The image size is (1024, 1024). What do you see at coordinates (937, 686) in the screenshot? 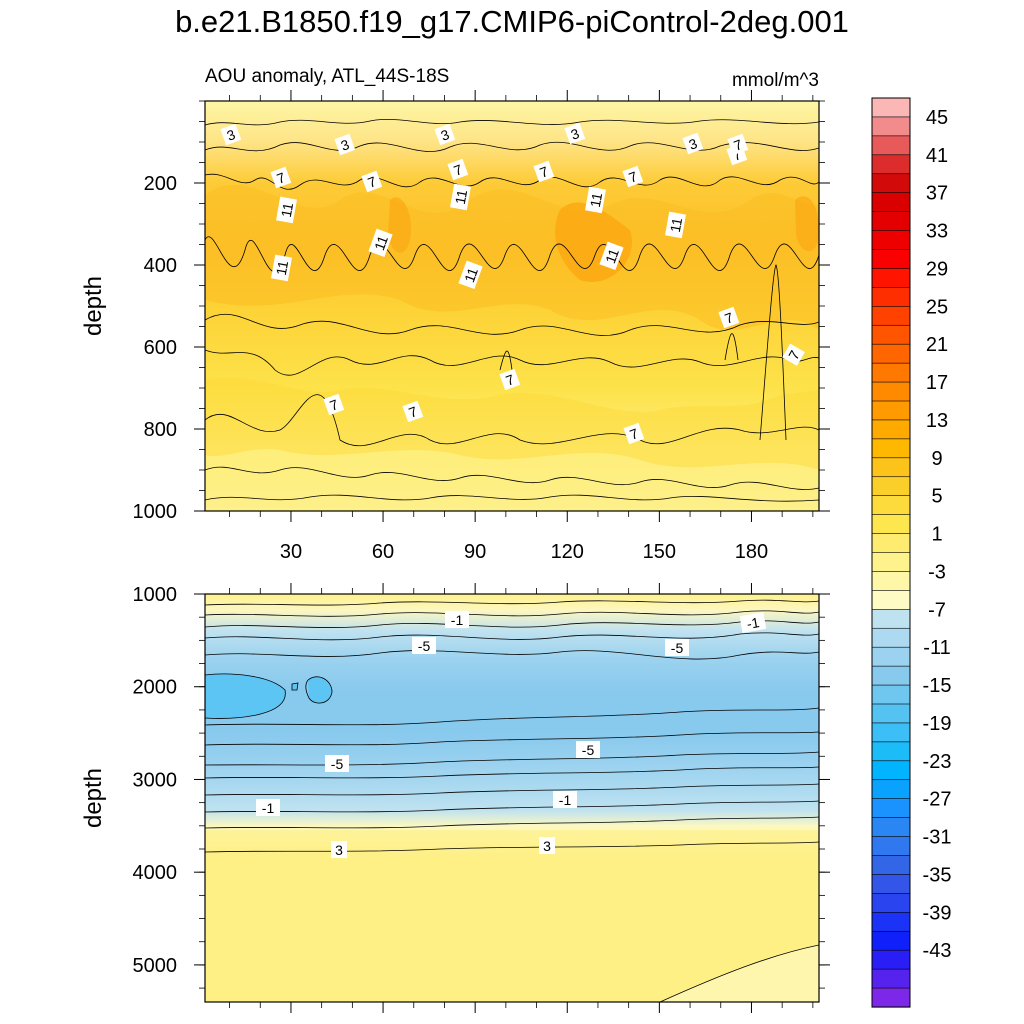
I see `colorbar-label: -15` at bounding box center [937, 686].